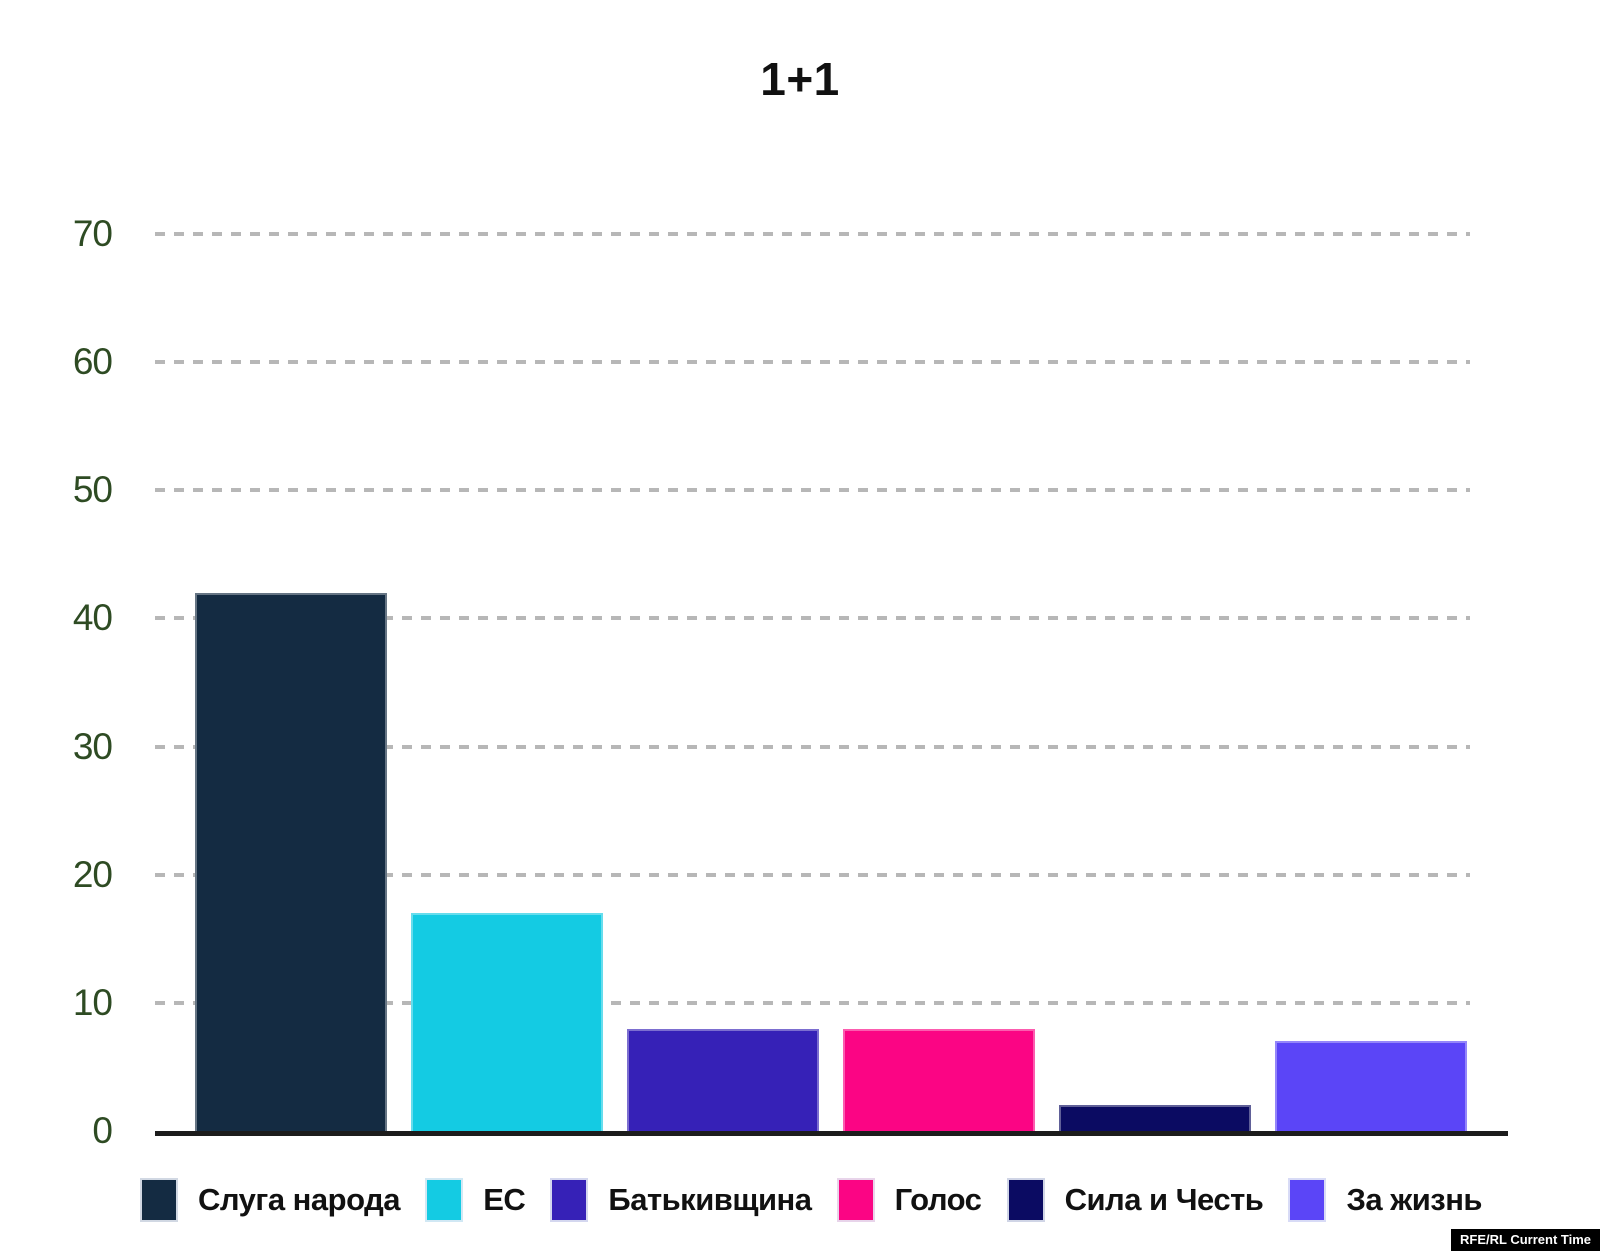  Describe the element at coordinates (92, 618) in the screenshot. I see `y-tick-label-40: 40` at that location.